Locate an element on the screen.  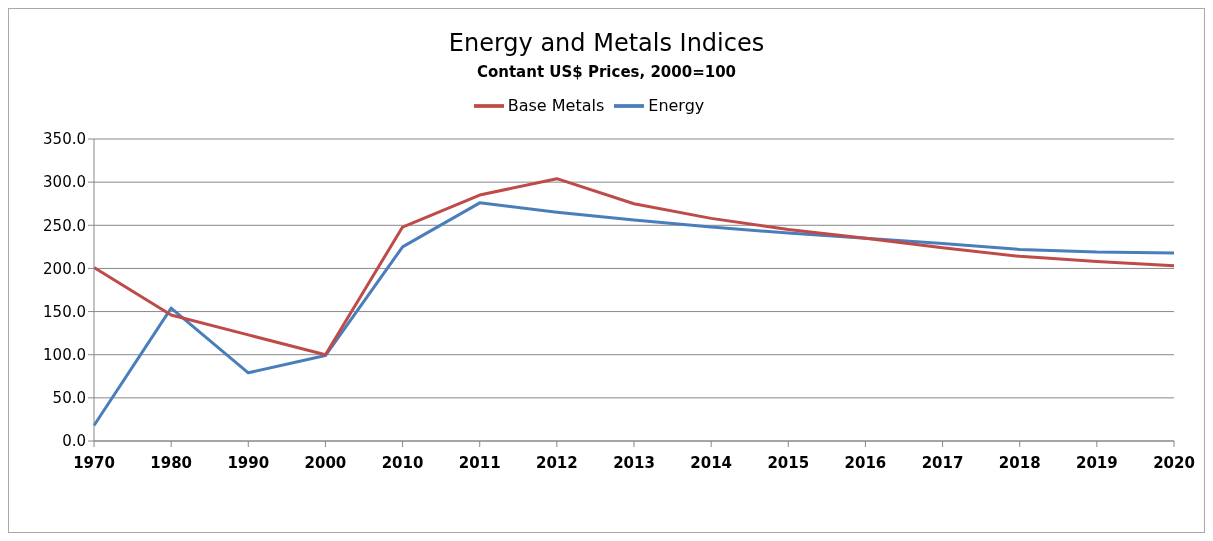
y-tick-label: 200.0 is located at coordinates (64, 268).